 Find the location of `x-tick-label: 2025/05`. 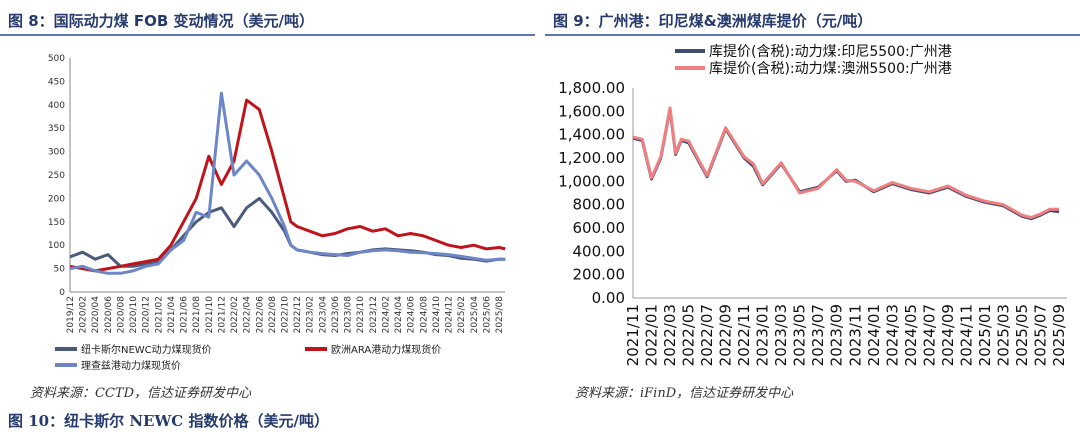

x-tick-label: 2025/05 is located at coordinates (1022, 335).